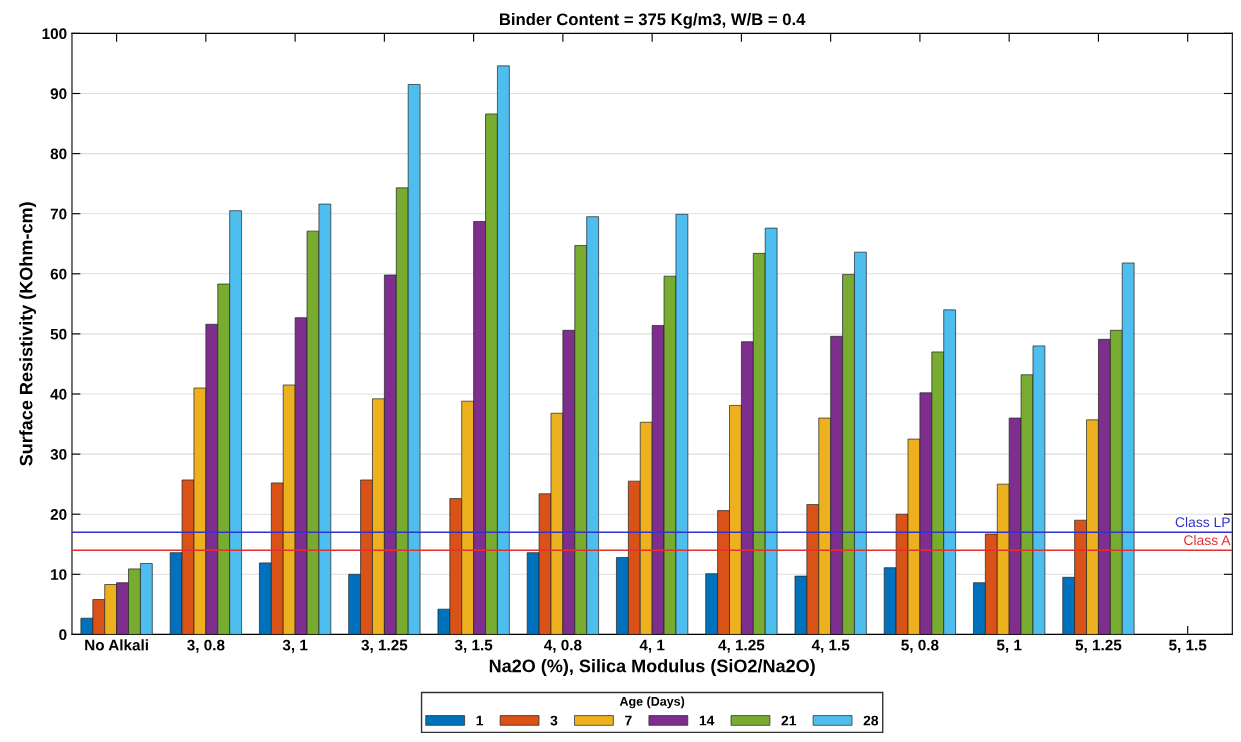  I want to click on y-tick-label: 60, so click(58, 274).